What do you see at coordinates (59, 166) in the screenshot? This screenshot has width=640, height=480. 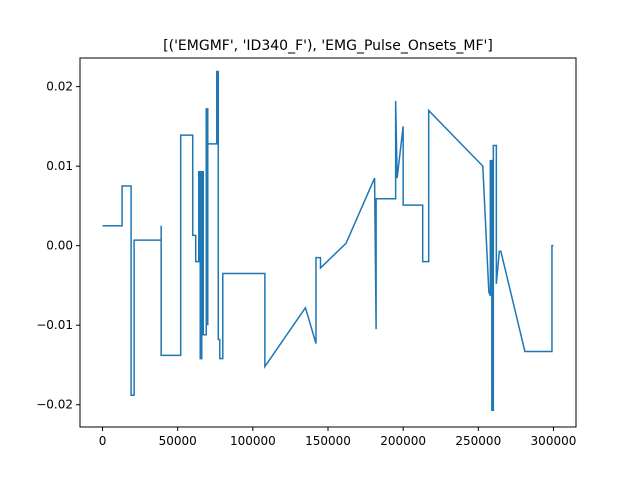 I see `y-tick-label: 0.01` at bounding box center [59, 166].